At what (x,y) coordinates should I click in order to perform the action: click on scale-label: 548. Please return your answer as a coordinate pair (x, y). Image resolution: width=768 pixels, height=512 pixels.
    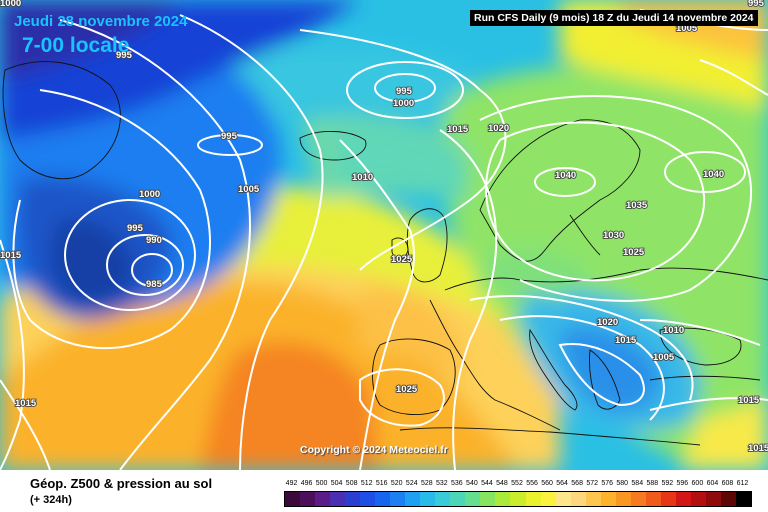
    Looking at the image, I should click on (502, 483).